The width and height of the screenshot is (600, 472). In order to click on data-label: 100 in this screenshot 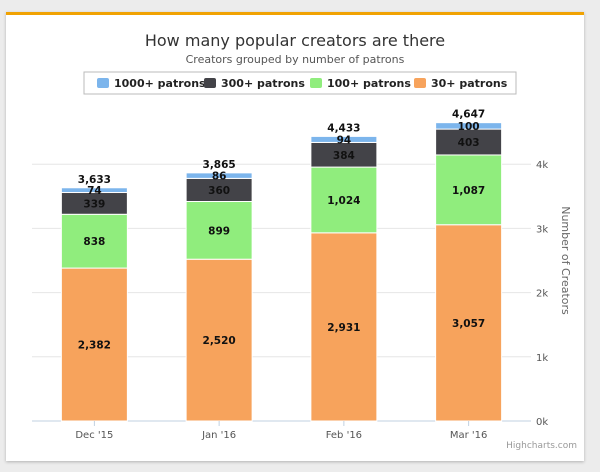, I will do `click(469, 127)`.